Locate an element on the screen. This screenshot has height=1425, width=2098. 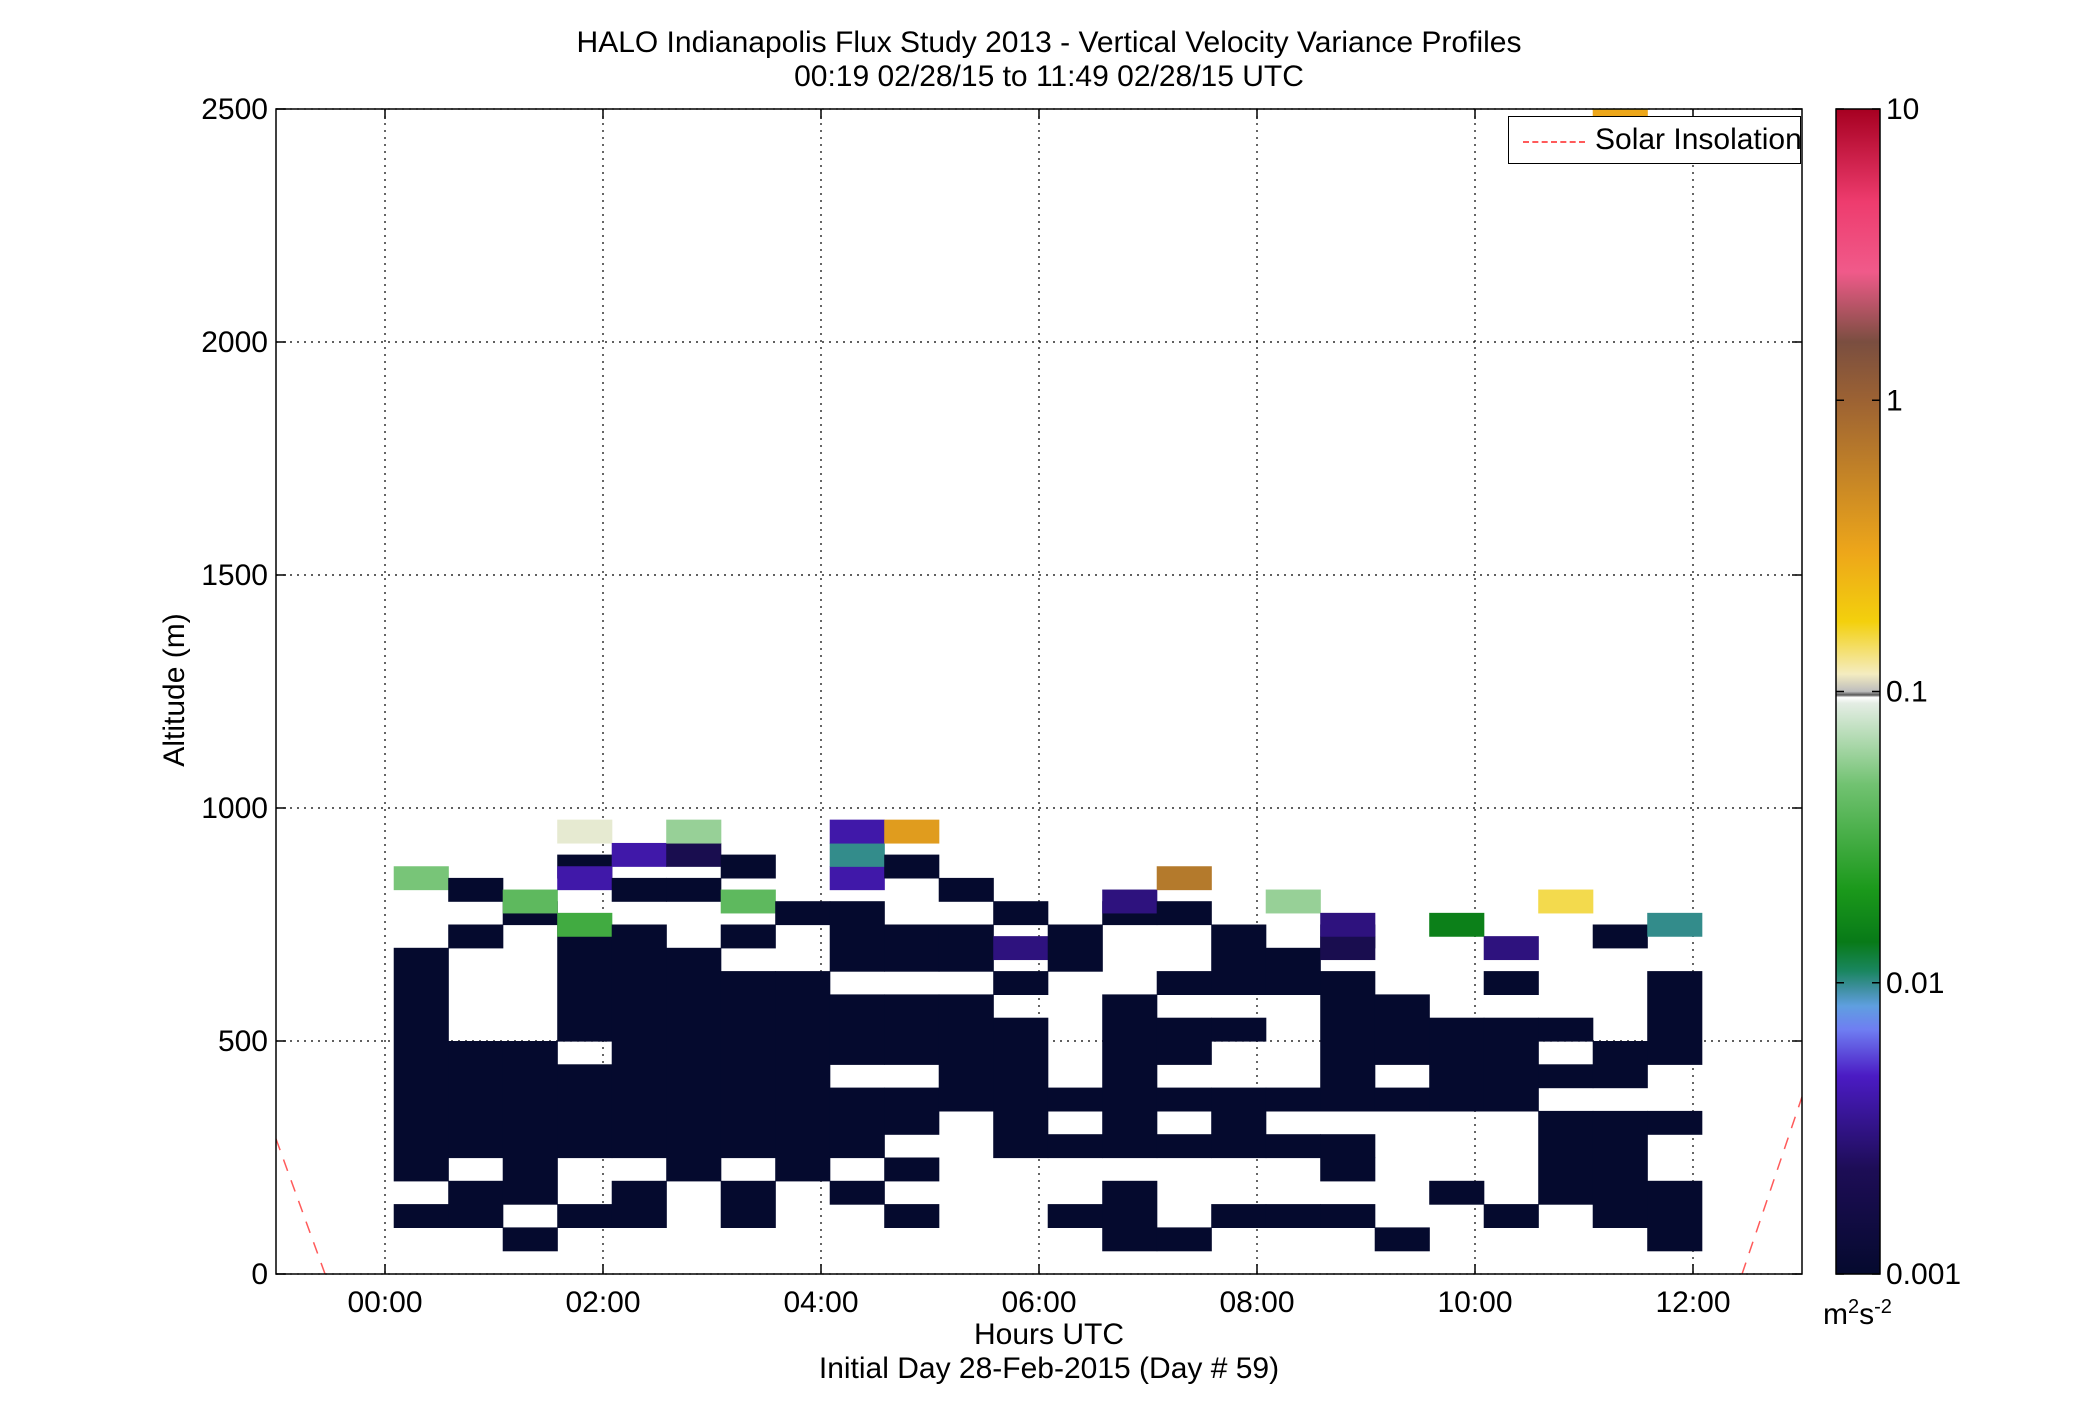
x-axis-sublabel: Initial Day 28-Feb-2015 (Day # 59) is located at coordinates (1049, 1368).